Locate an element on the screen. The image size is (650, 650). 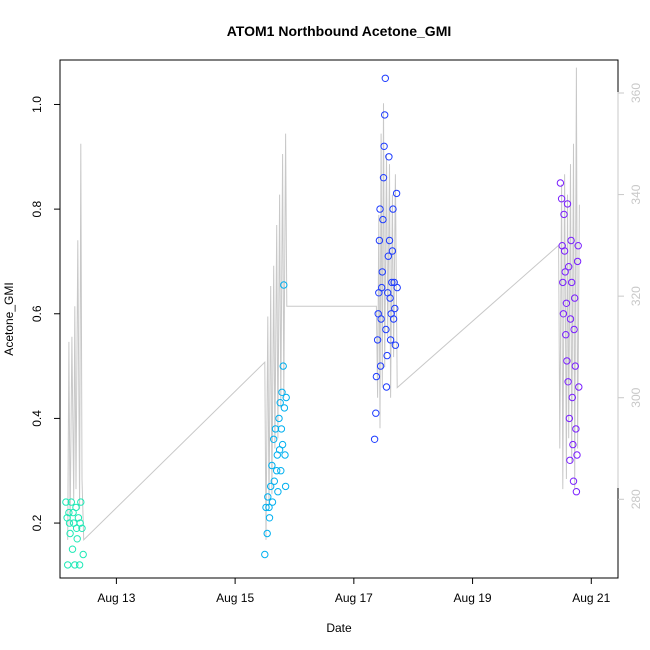
x-tick-label: Aug 21 is located at coordinates (591, 598).